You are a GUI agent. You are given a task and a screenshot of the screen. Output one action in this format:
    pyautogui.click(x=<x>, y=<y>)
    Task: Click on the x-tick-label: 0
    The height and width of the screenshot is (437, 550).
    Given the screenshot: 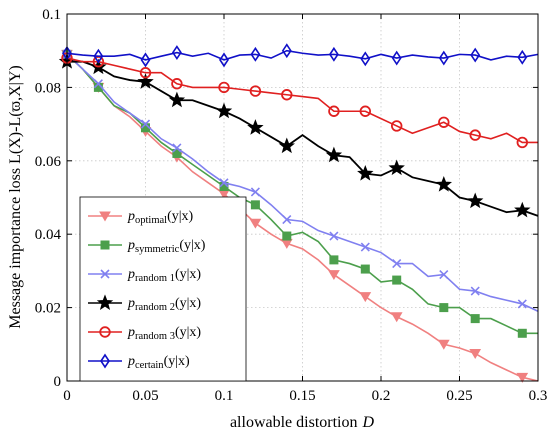 What is the action you would take?
    pyautogui.click(x=67, y=396)
    